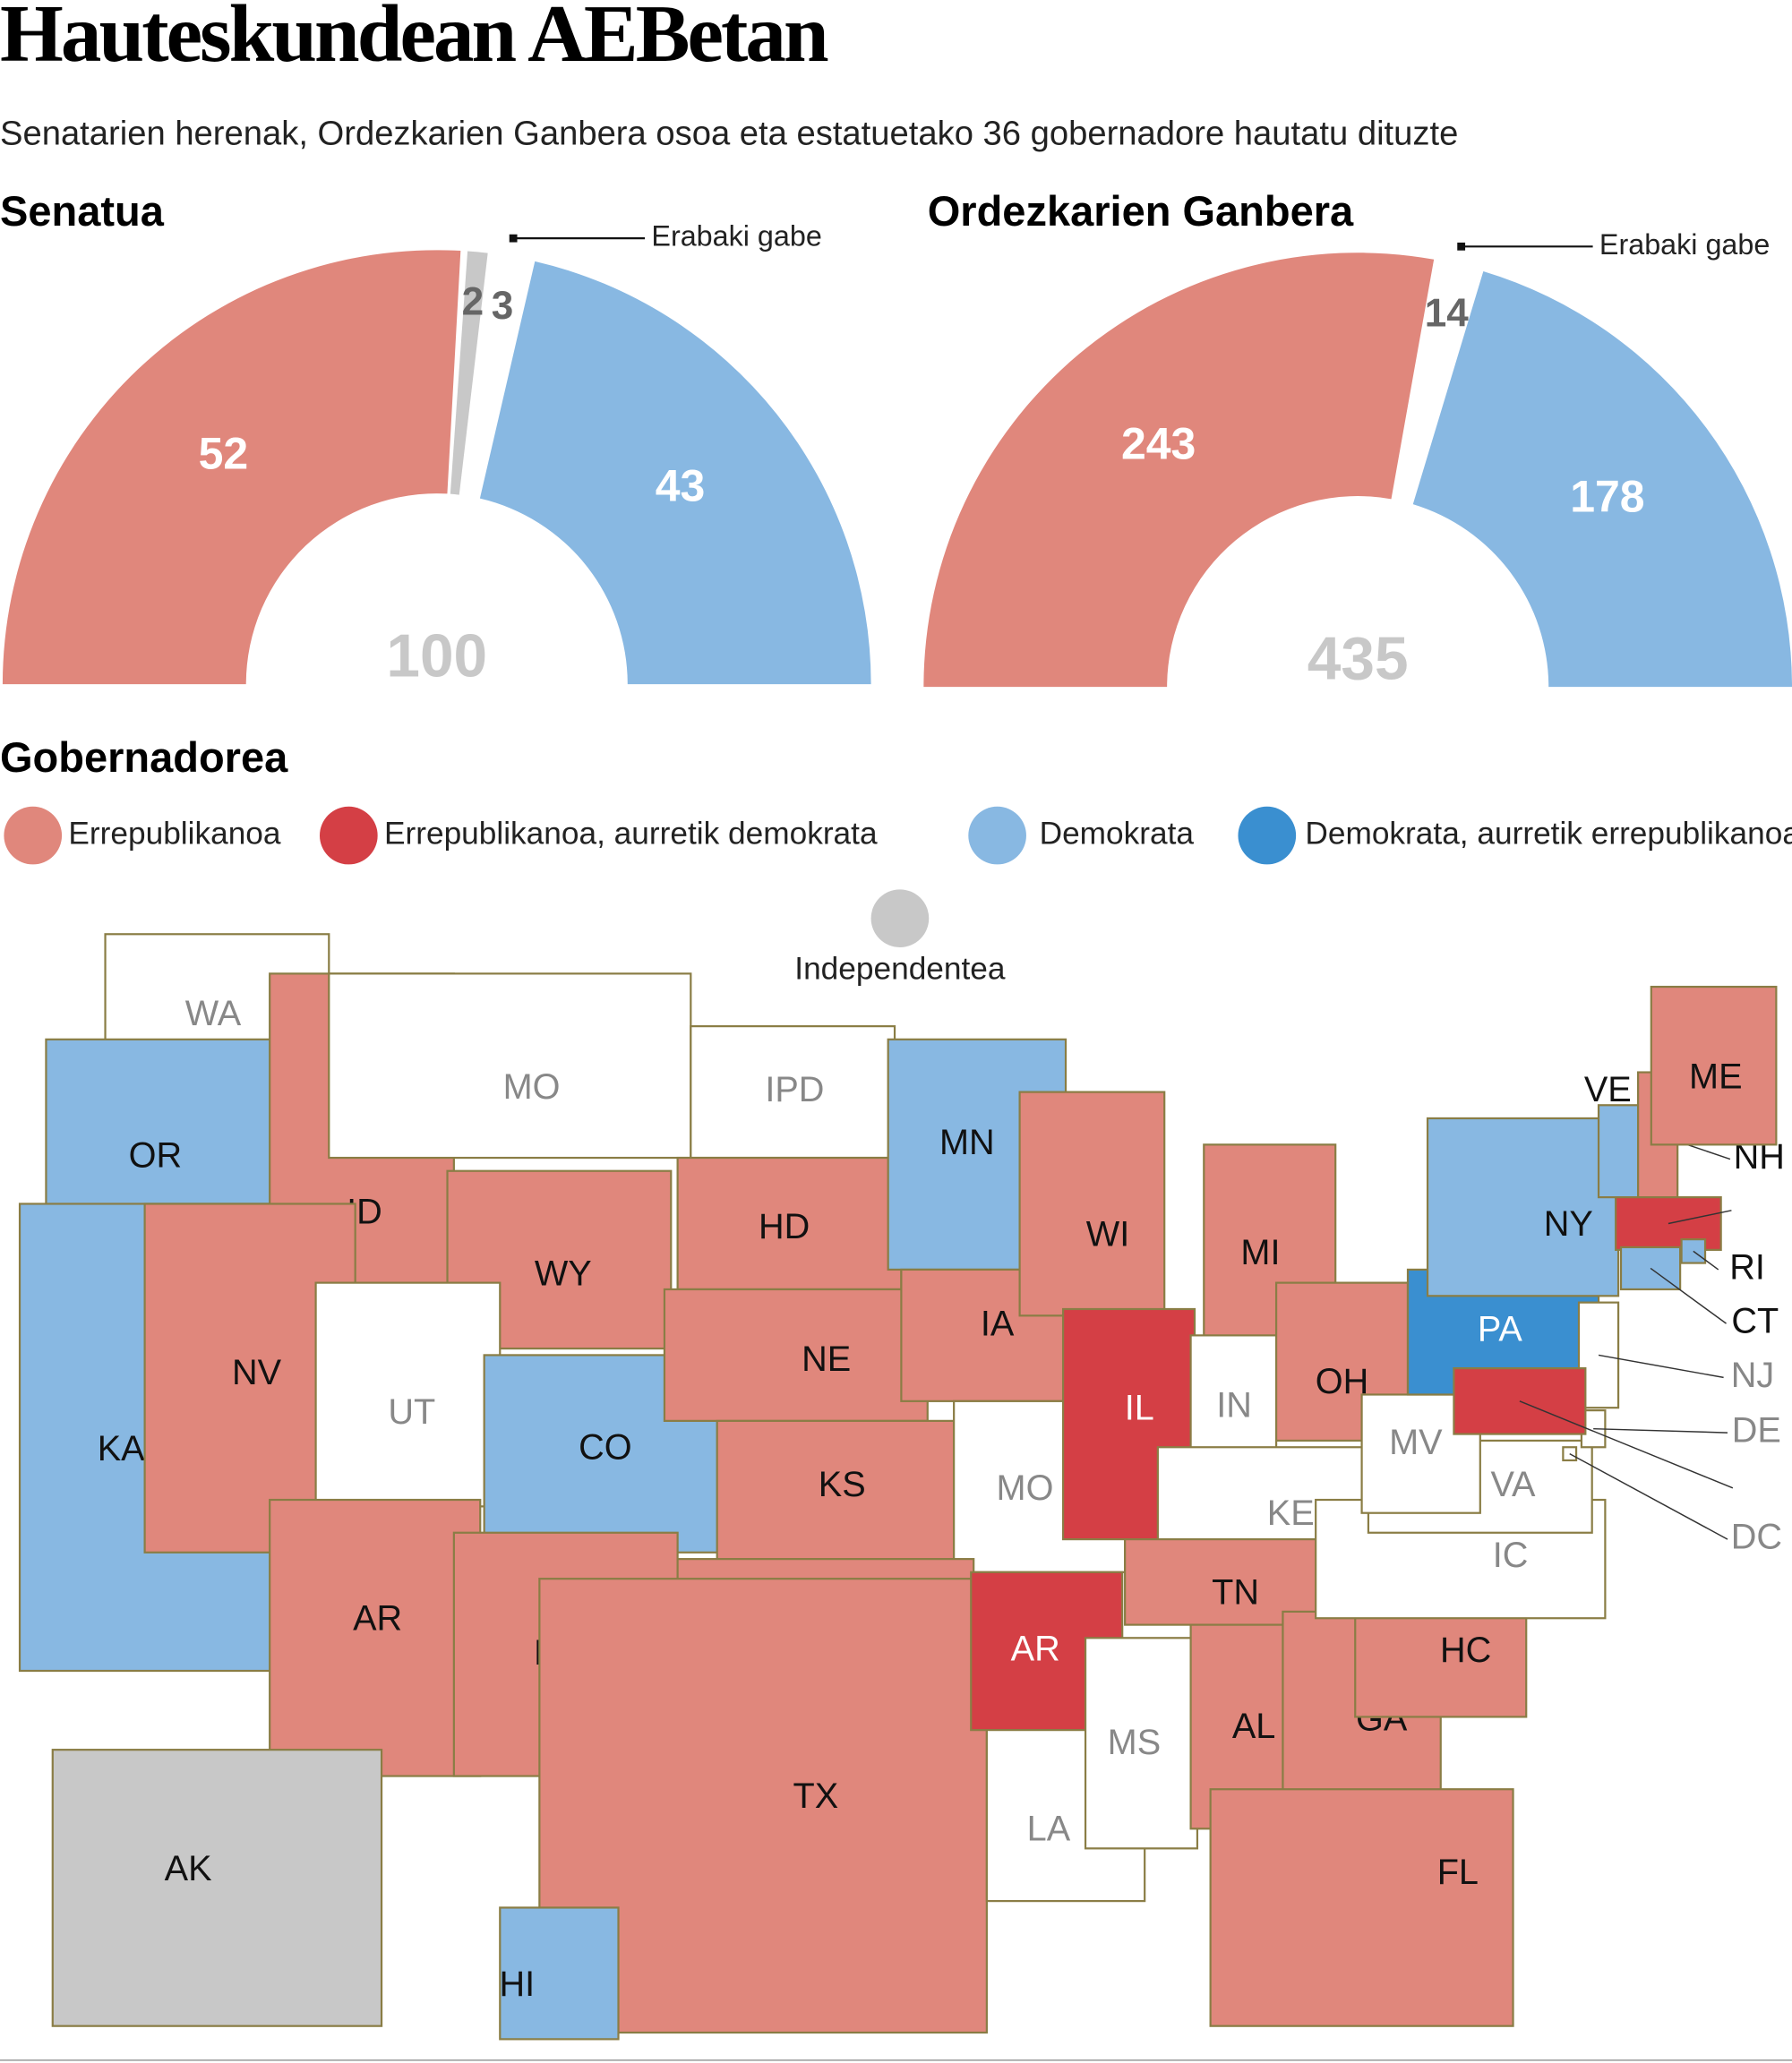  Describe the element at coordinates (1342, 1381) in the screenshot. I see `state-label: OH` at that location.